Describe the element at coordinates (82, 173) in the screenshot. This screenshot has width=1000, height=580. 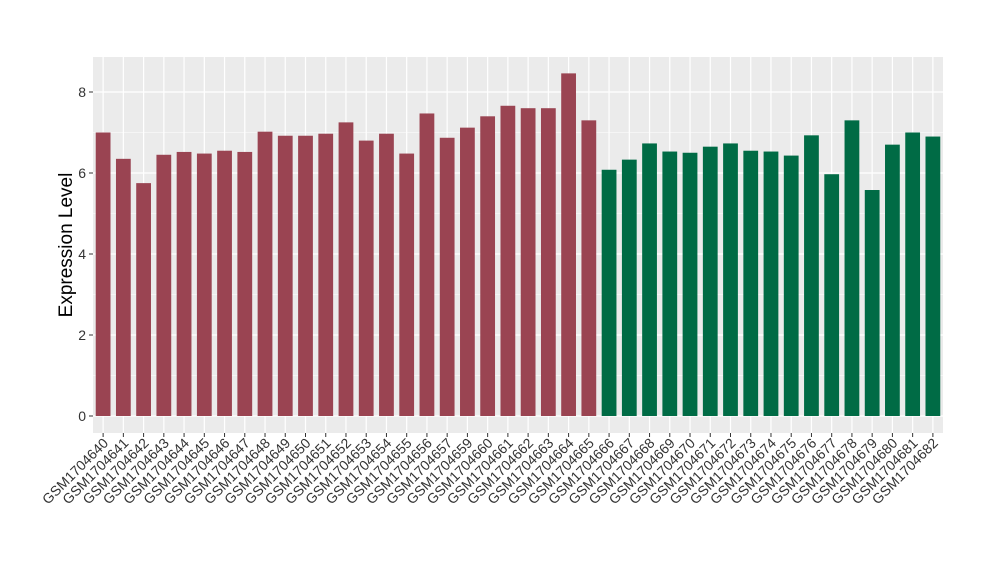
I see `y-tick-label: 6` at that location.